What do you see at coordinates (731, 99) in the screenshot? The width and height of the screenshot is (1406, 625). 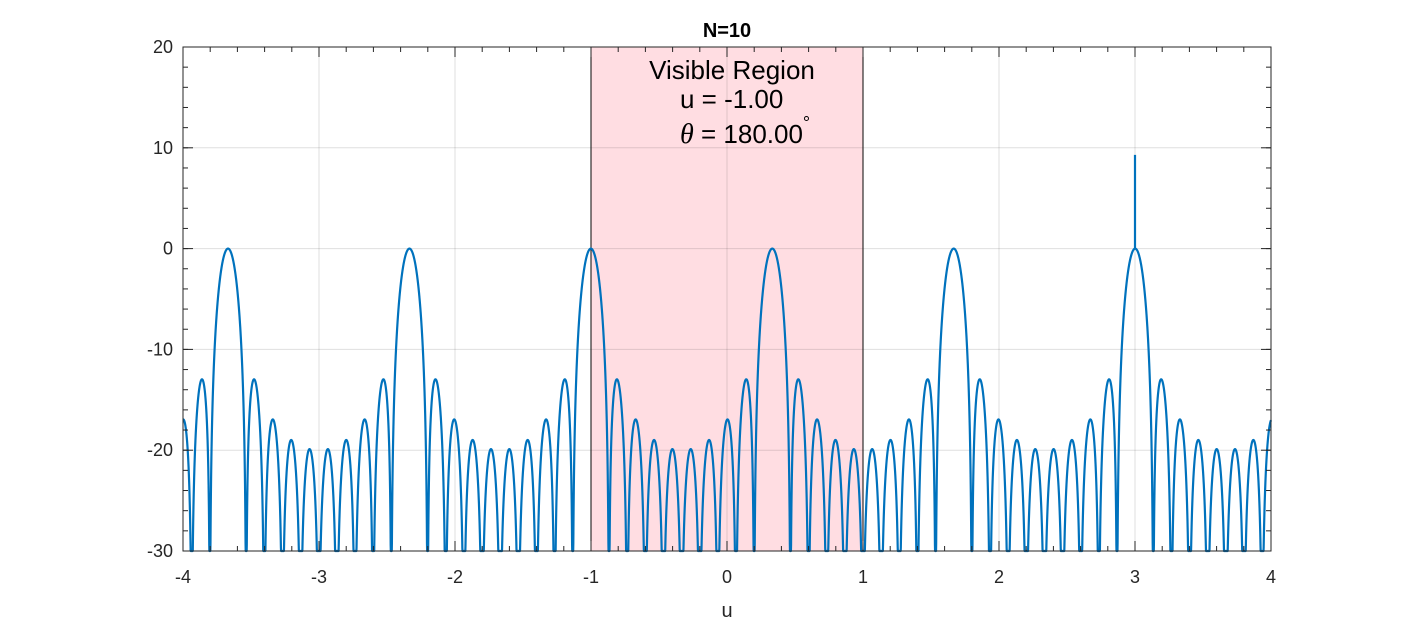 I see `u-value-label: u = -1.00` at bounding box center [731, 99].